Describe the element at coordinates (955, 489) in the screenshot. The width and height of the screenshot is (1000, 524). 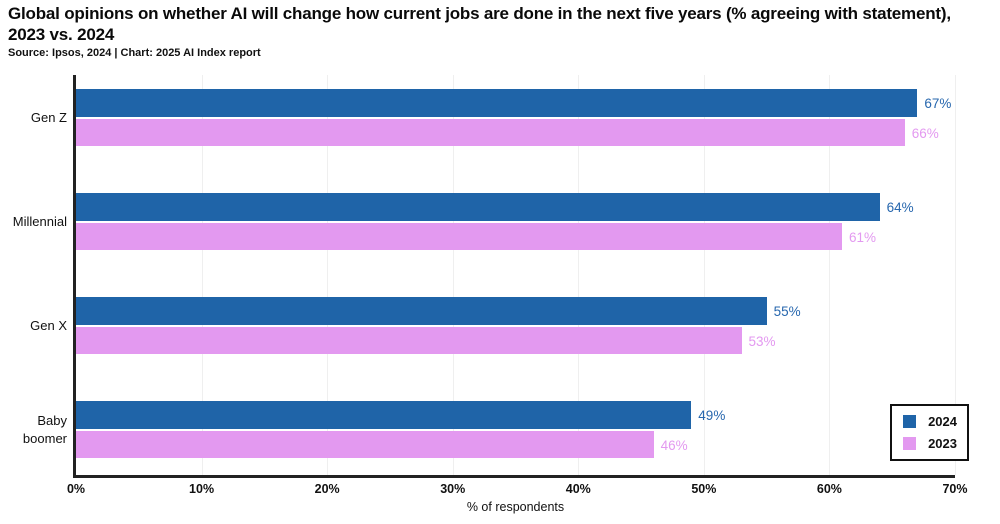
I see `x-tick-label: 70%` at that location.